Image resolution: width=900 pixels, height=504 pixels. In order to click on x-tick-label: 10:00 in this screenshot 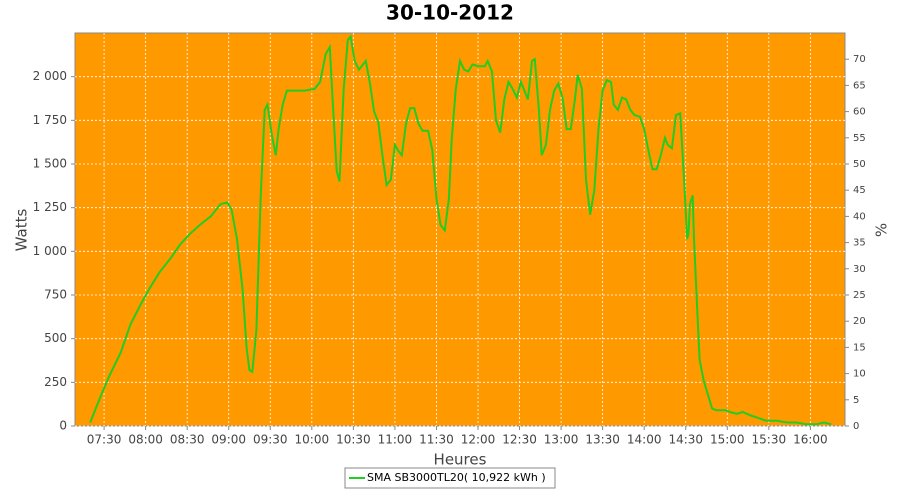, I will do `click(312, 440)`.